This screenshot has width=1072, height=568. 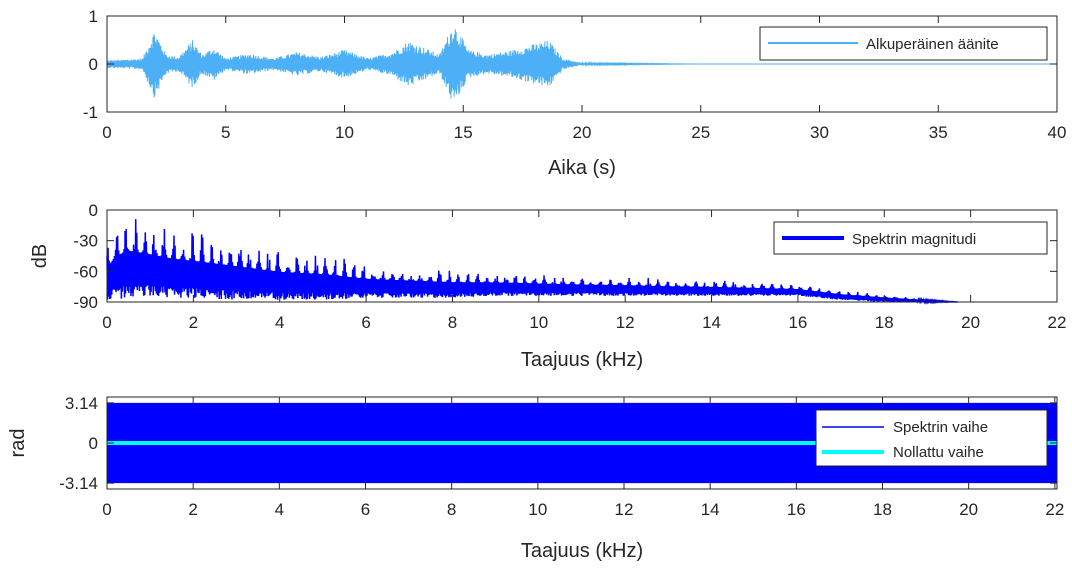 I want to click on x-tick-label: 15, so click(x=463, y=132).